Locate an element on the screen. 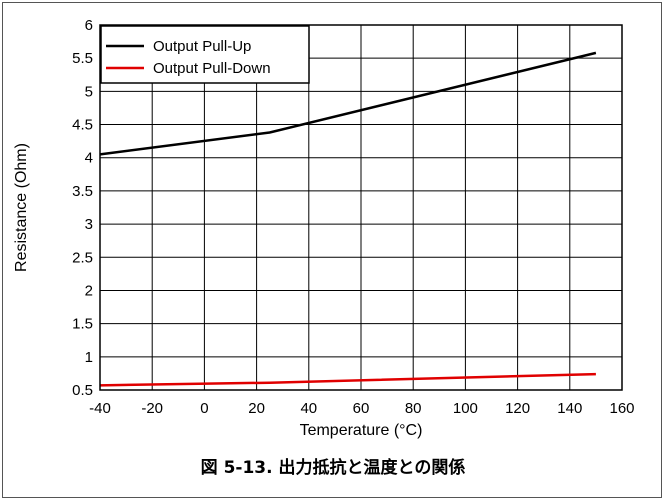 This screenshot has width=666, height=502. y-tick-label: 5 is located at coordinates (89, 91).